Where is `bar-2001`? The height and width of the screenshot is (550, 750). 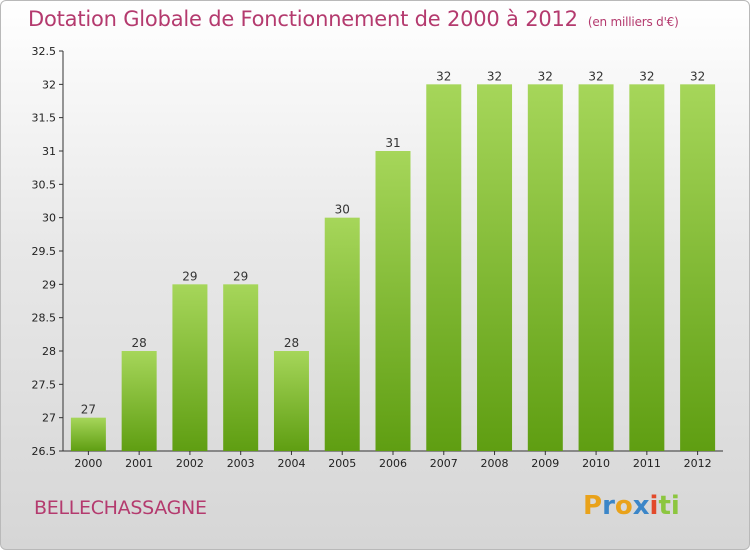
bar-2001 is located at coordinates (139, 401).